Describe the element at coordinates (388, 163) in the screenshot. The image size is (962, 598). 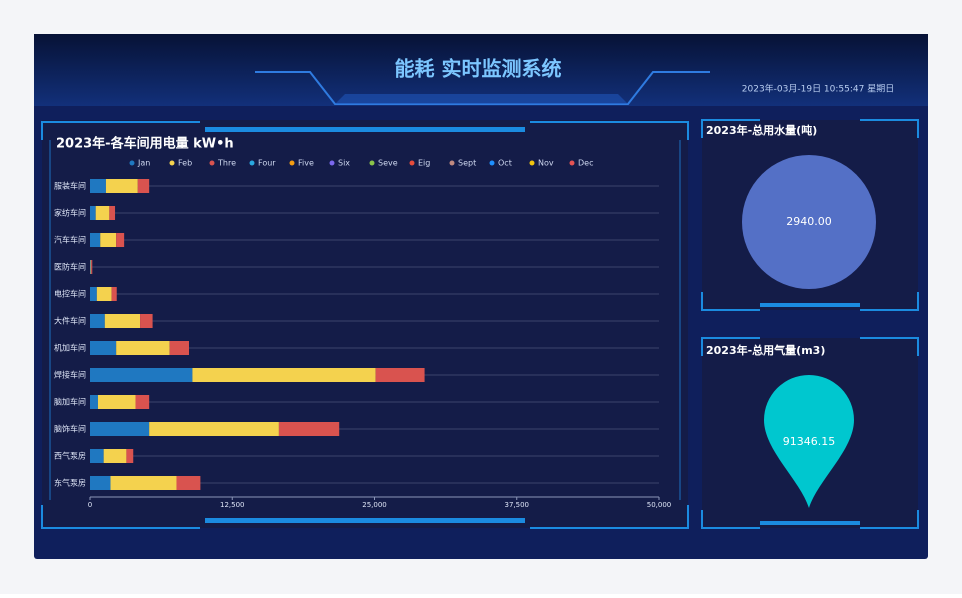
I see `legend-label: Seve` at that location.